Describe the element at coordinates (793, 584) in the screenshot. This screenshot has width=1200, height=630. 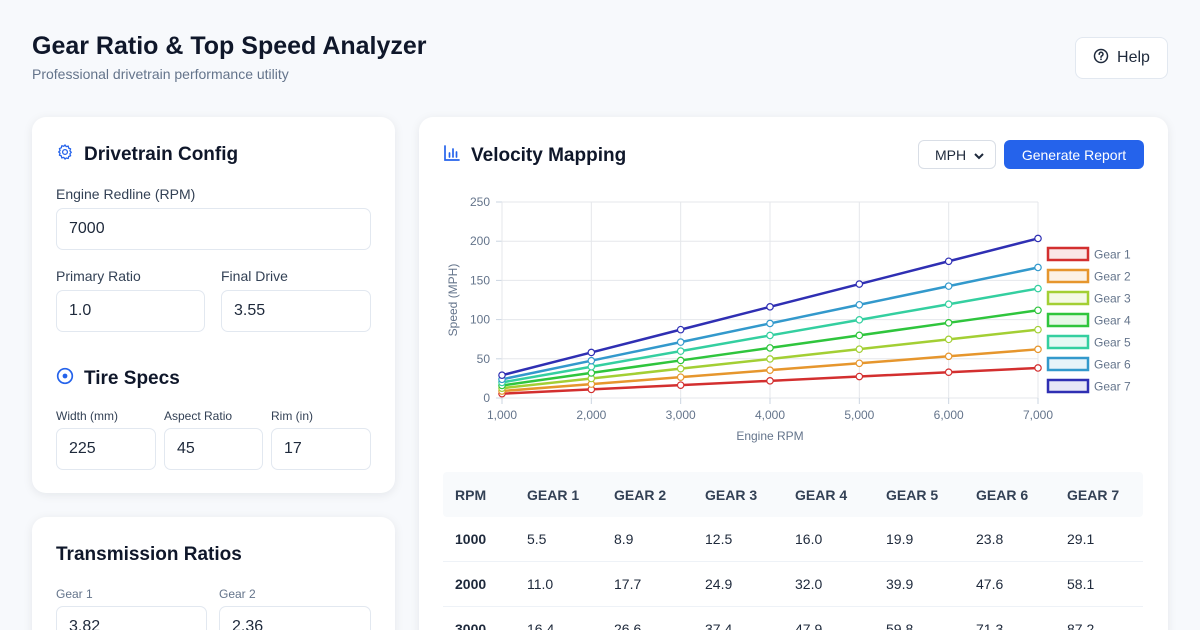
I see `table-row: 2000 11.0 17.7 24.9 32.0 39.9 47.6 58.1` at that location.